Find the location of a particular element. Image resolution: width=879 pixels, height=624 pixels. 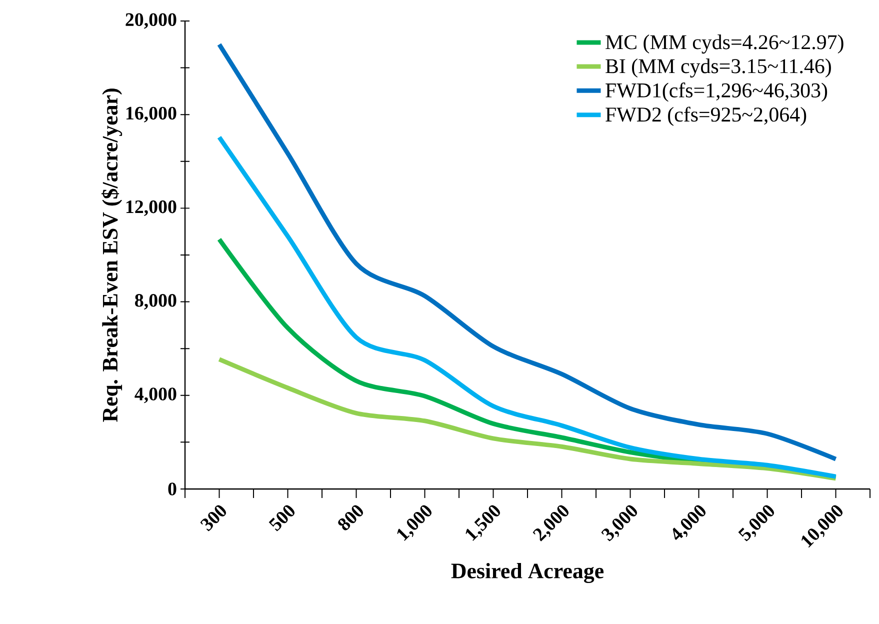

y-tick-label: 16,000 is located at coordinates (151, 114).